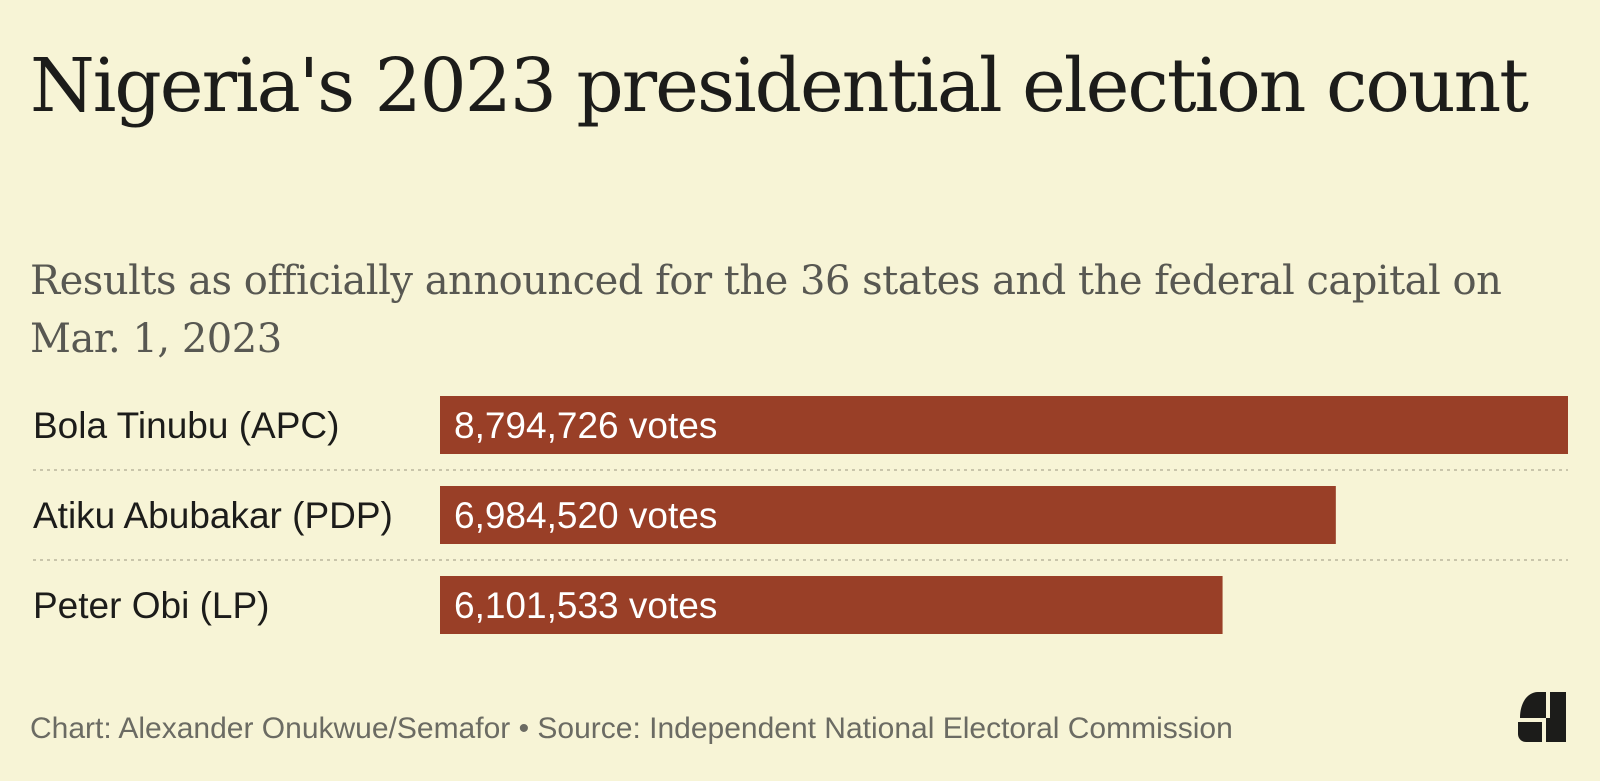 This screenshot has height=781, width=1600. I want to click on semafor-logo-icon, so click(1543, 717).